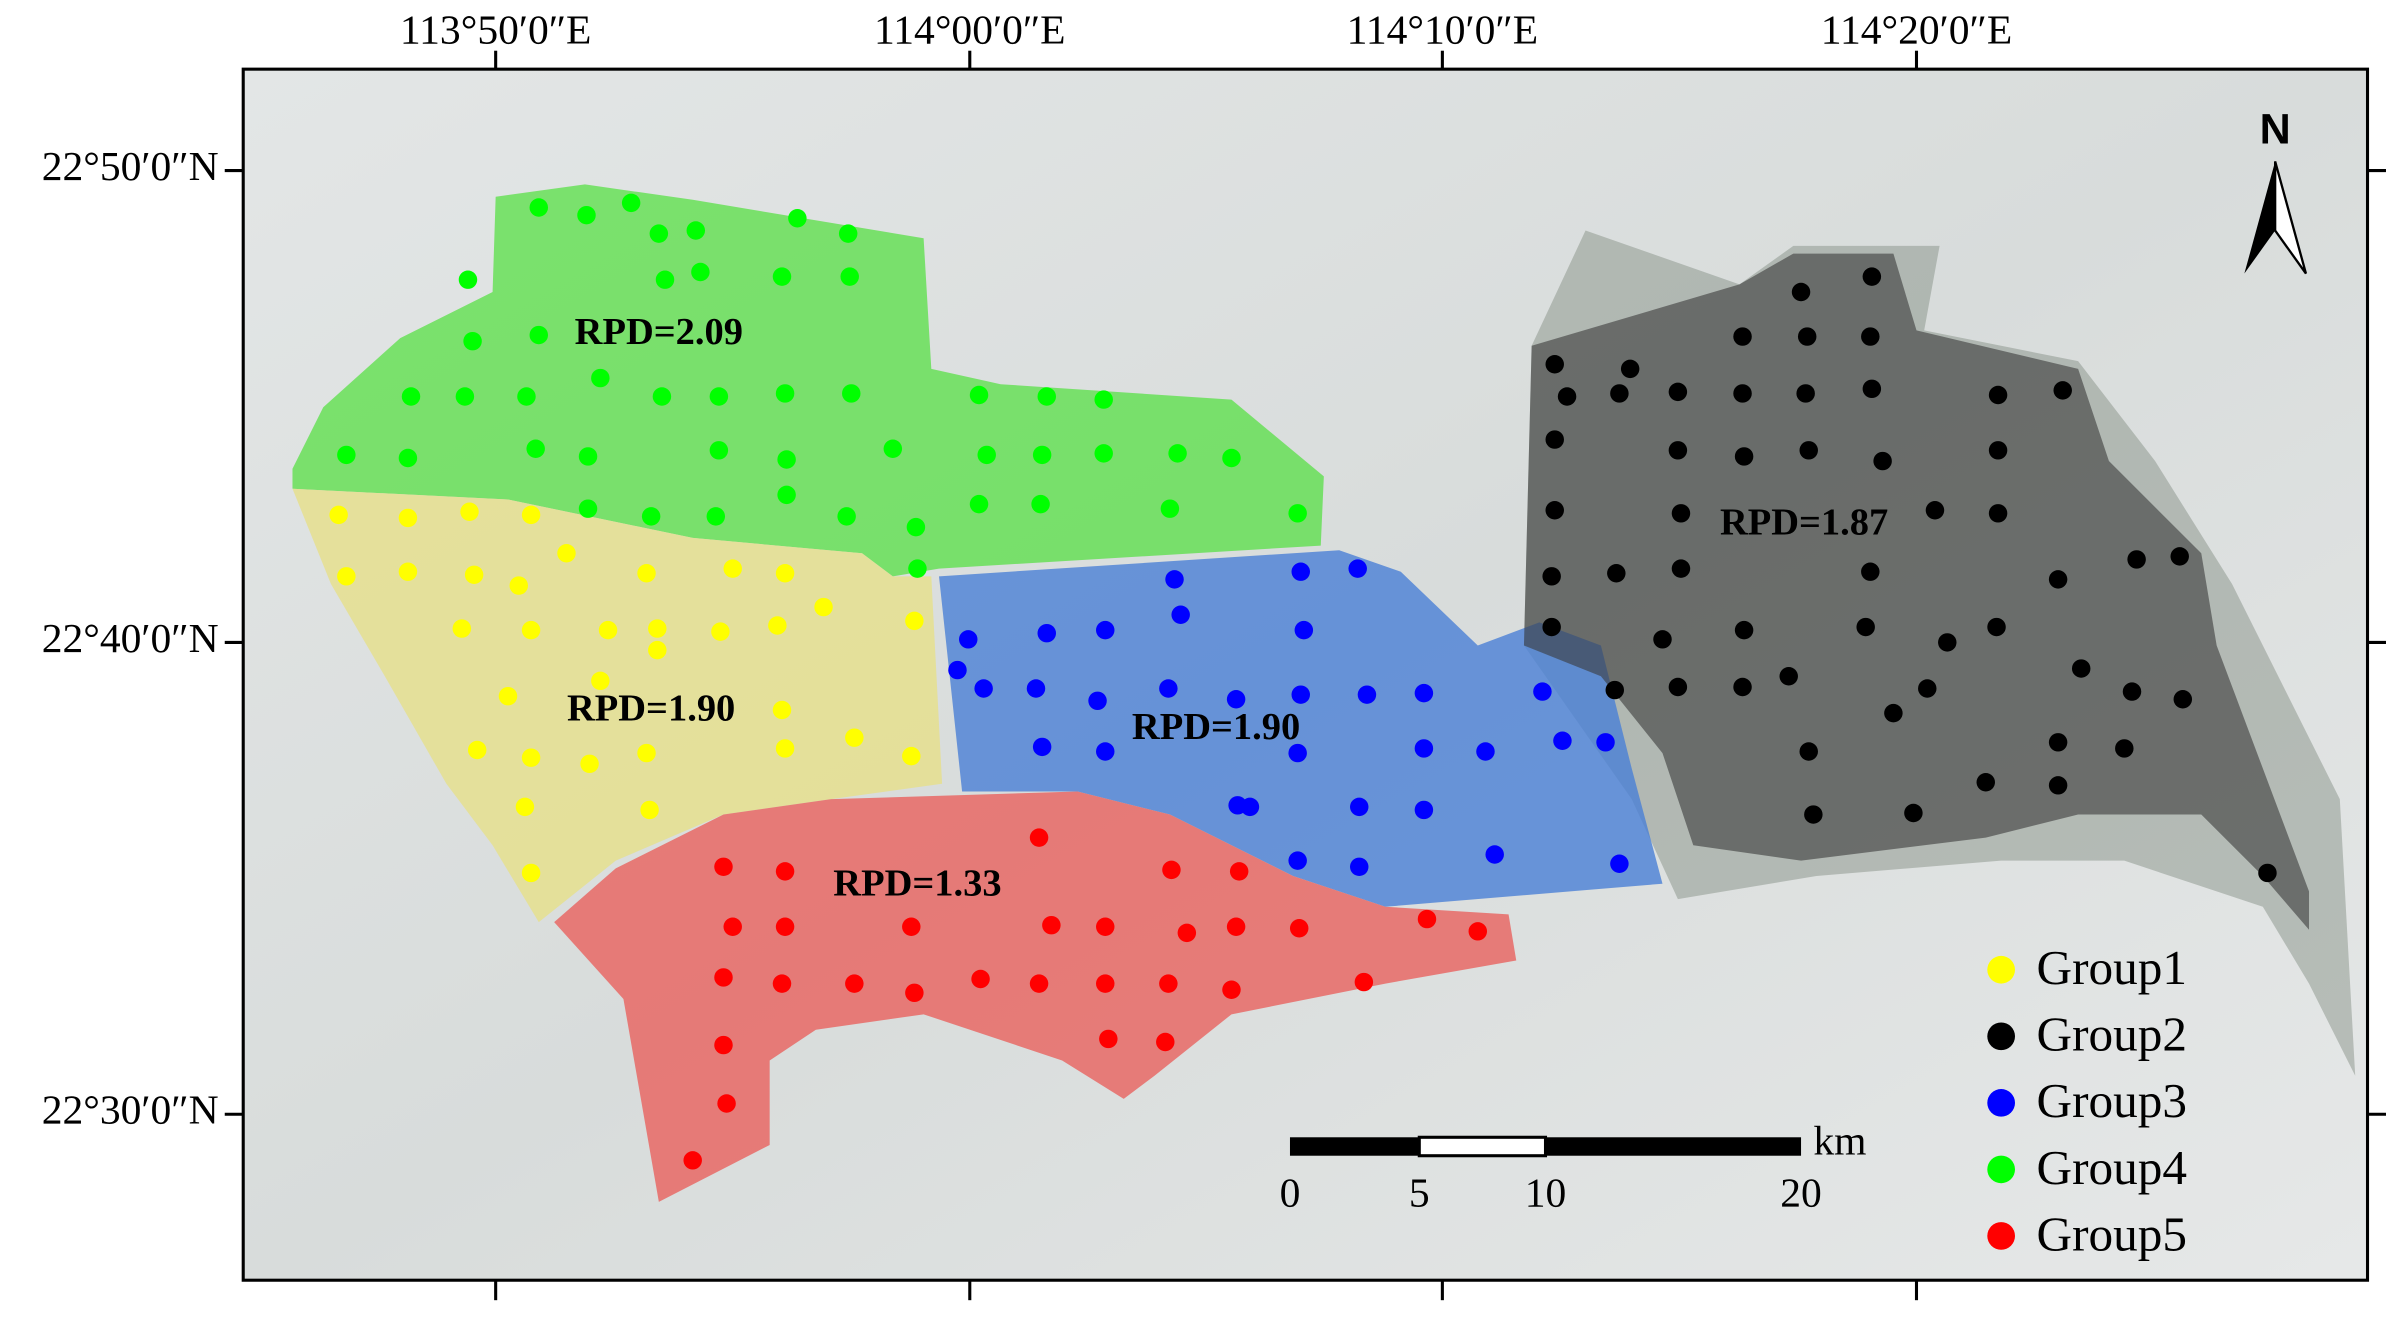 Image resolution: width=2406 pixels, height=1334 pixels. What do you see at coordinates (2112, 1034) in the screenshot?
I see `legend-label: Group2` at bounding box center [2112, 1034].